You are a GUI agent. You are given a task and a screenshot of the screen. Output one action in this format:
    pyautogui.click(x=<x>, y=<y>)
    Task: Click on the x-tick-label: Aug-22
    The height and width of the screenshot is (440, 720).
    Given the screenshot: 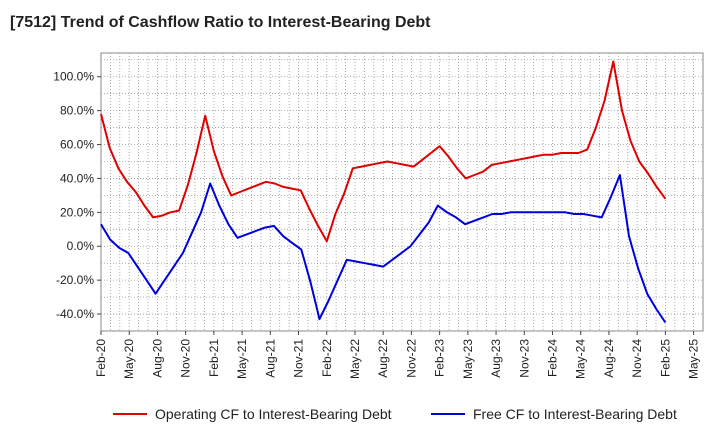 What is the action you would take?
    pyautogui.click(x=383, y=358)
    